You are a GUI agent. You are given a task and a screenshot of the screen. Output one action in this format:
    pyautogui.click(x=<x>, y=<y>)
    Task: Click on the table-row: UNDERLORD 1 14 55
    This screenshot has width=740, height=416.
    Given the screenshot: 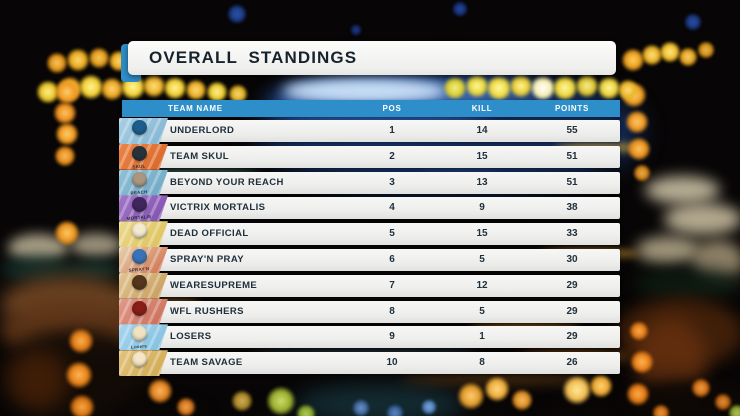 What is the action you would take?
    pyautogui.click(x=369, y=131)
    